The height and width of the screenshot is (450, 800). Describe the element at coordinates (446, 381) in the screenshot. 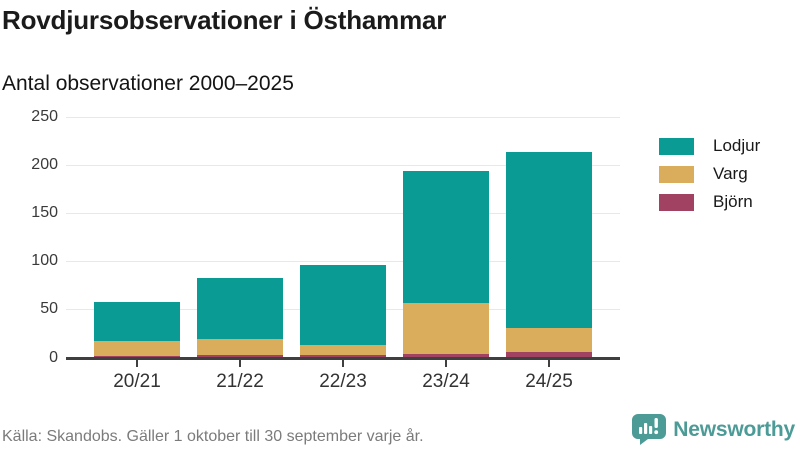

I see `x-axis-tick-label: 23/24` at that location.